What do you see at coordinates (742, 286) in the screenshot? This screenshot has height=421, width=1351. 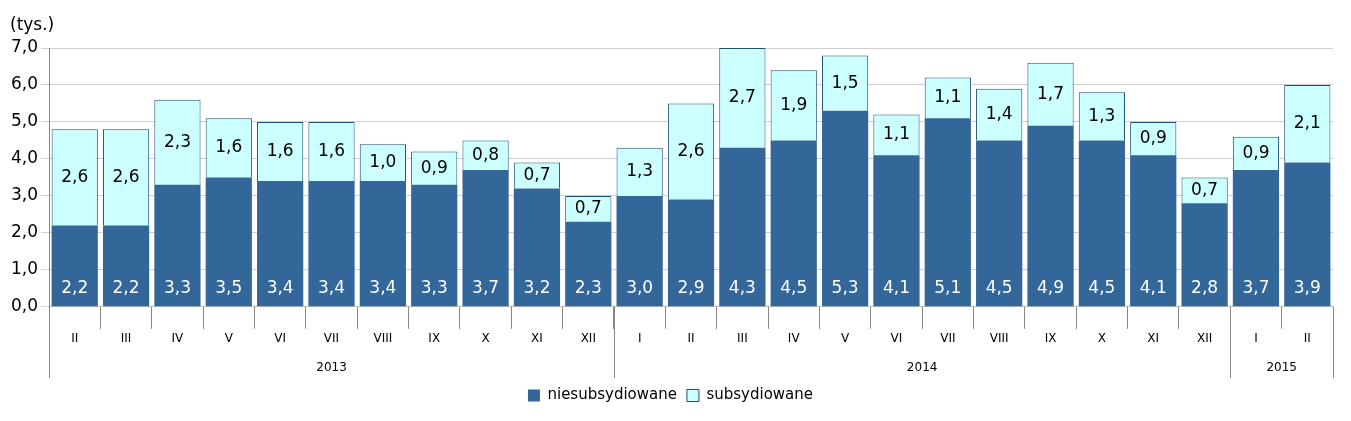 I see `data-label: 4,3` at bounding box center [742, 286].